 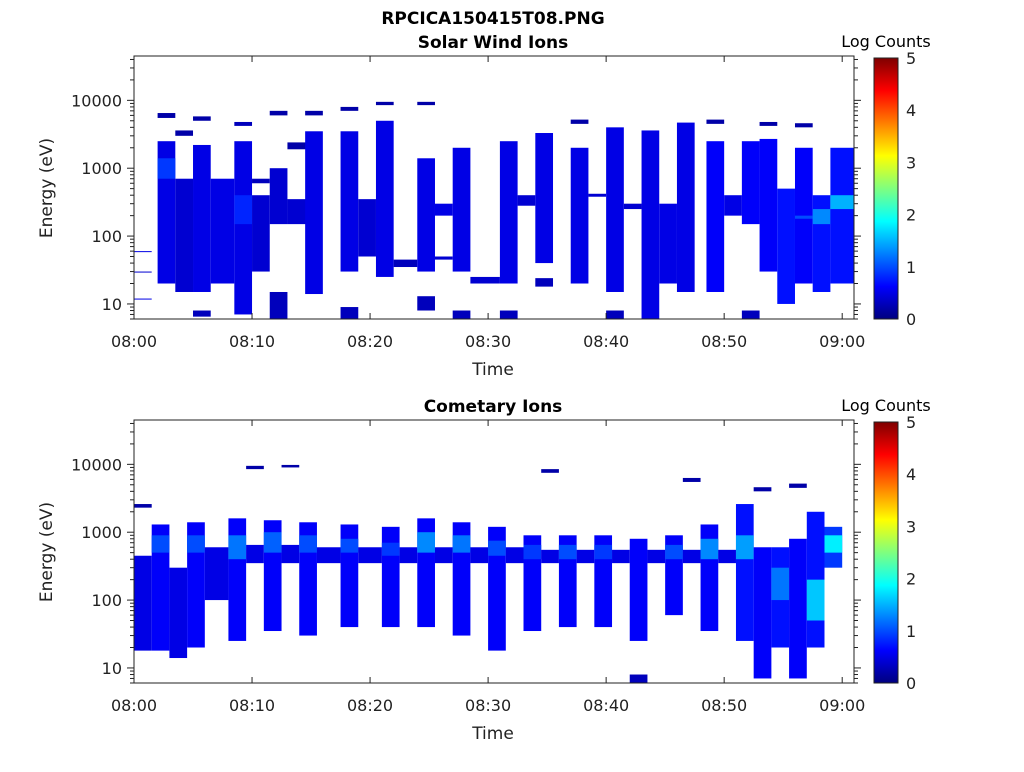 What do you see at coordinates (606, 705) in the screenshot?
I see `x-tick-label: 08:40` at bounding box center [606, 705].